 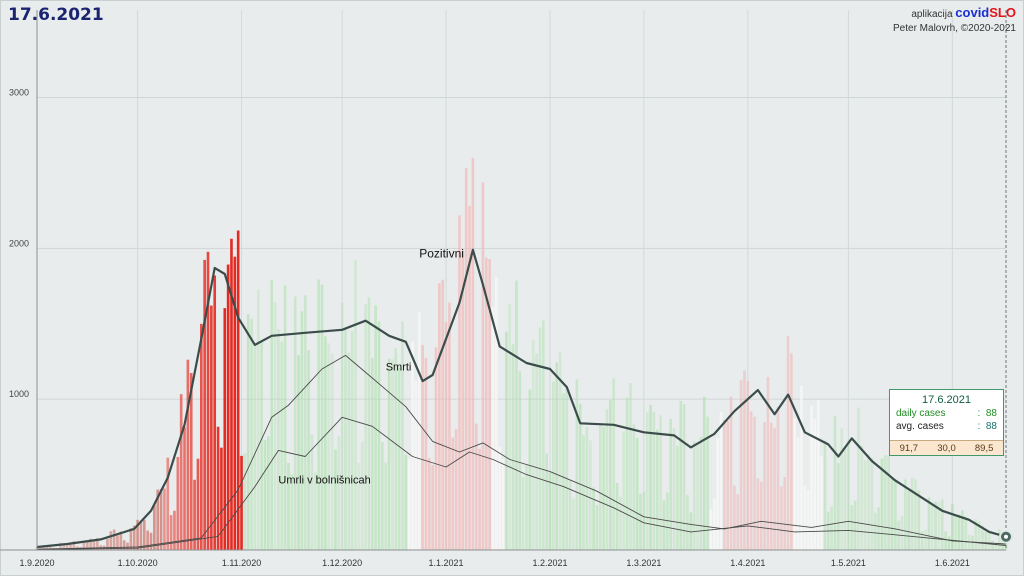 I want to click on avg-cases-number: 88, so click(x=991, y=426).